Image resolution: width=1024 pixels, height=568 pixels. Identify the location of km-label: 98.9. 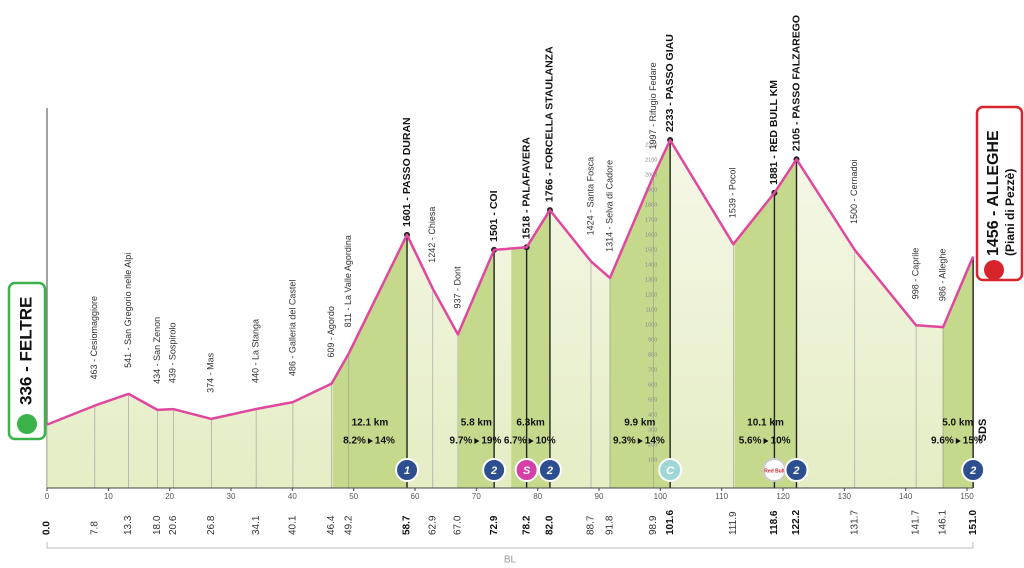
(653, 525).